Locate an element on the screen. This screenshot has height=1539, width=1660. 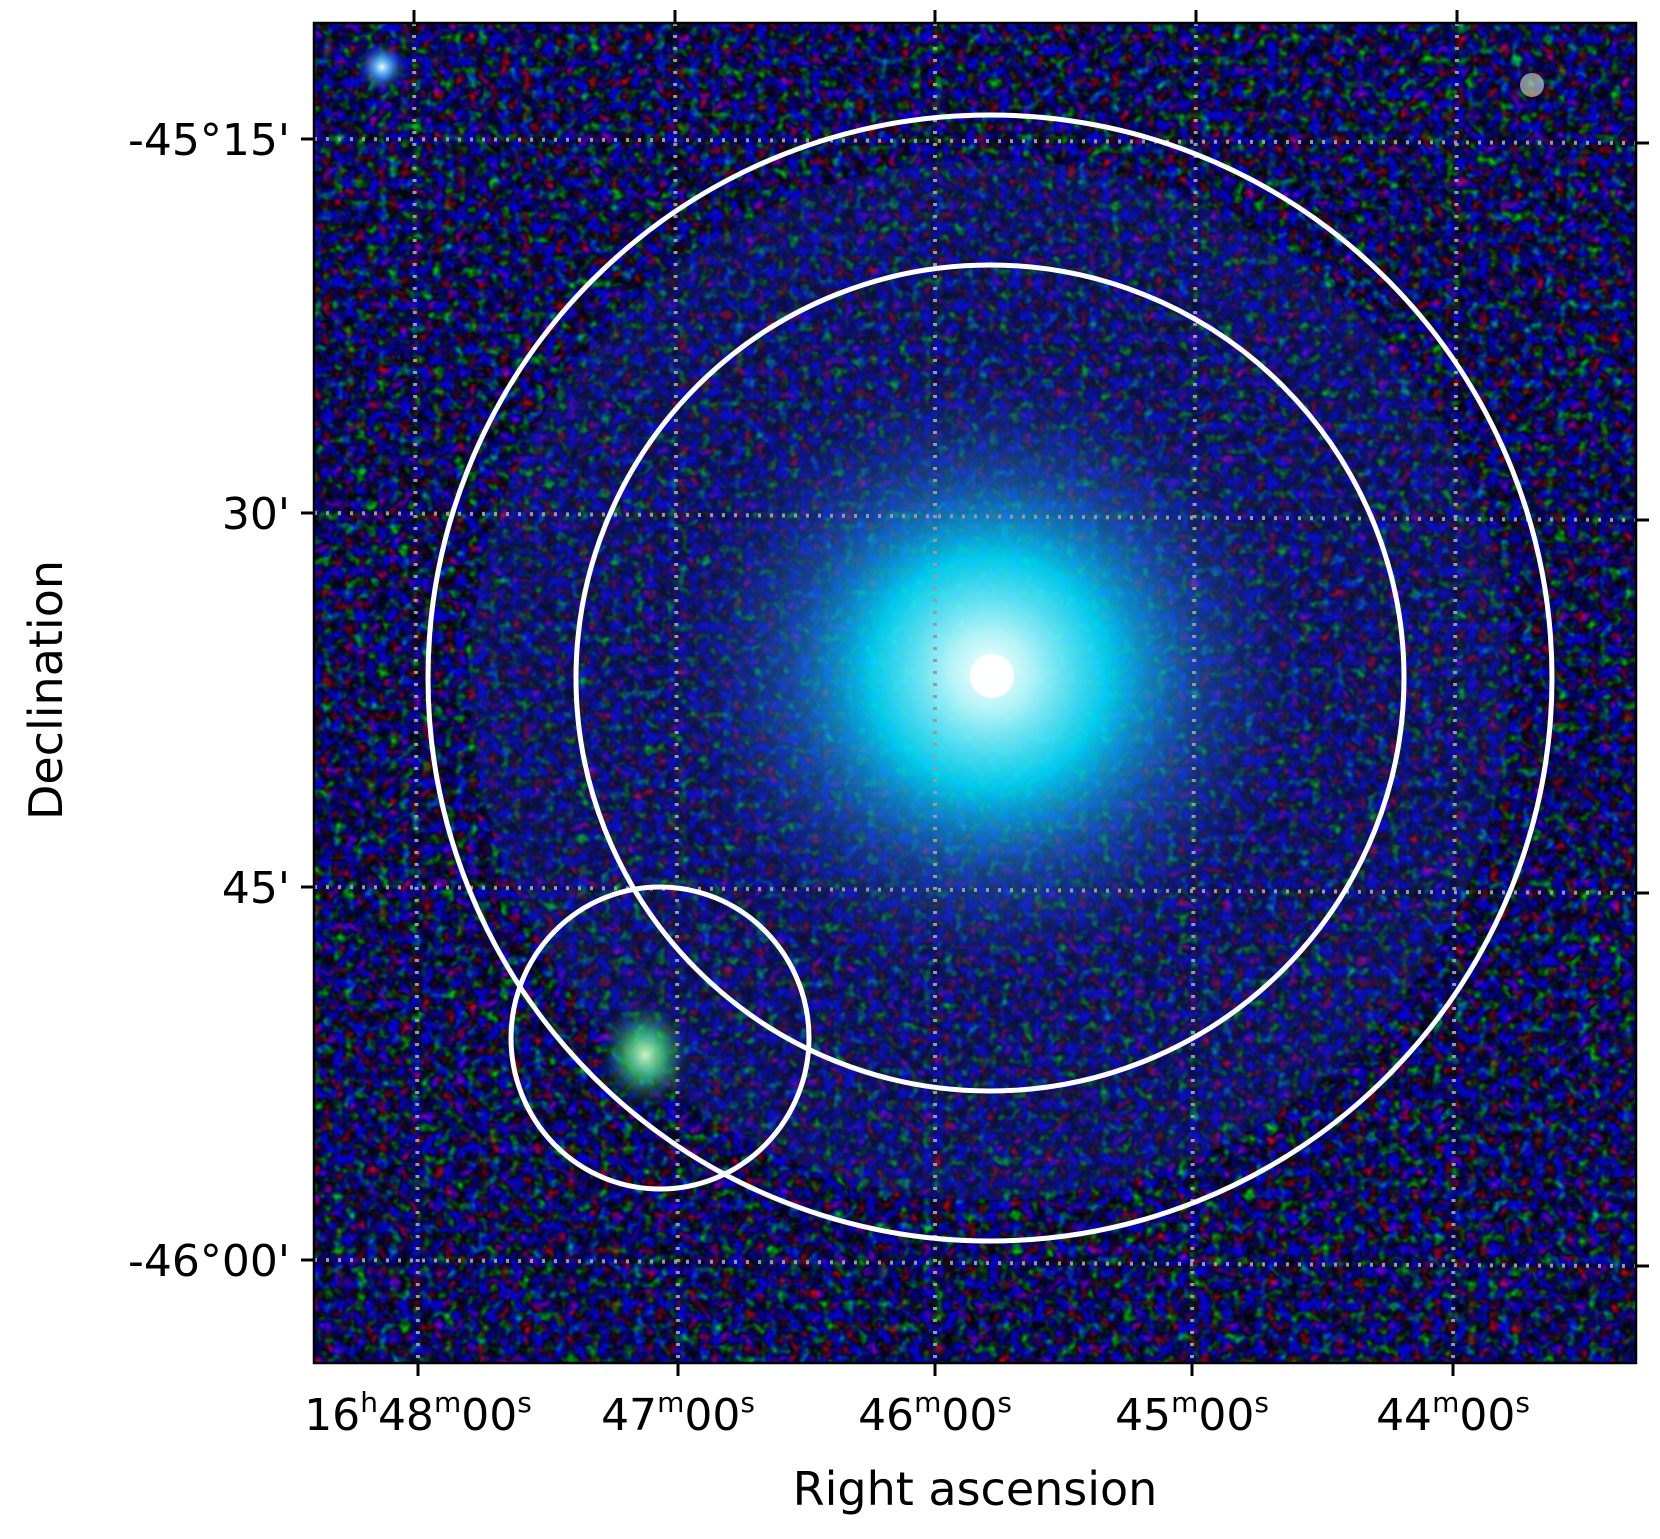
x-tick-label: 47m00s is located at coordinates (678, 1413).